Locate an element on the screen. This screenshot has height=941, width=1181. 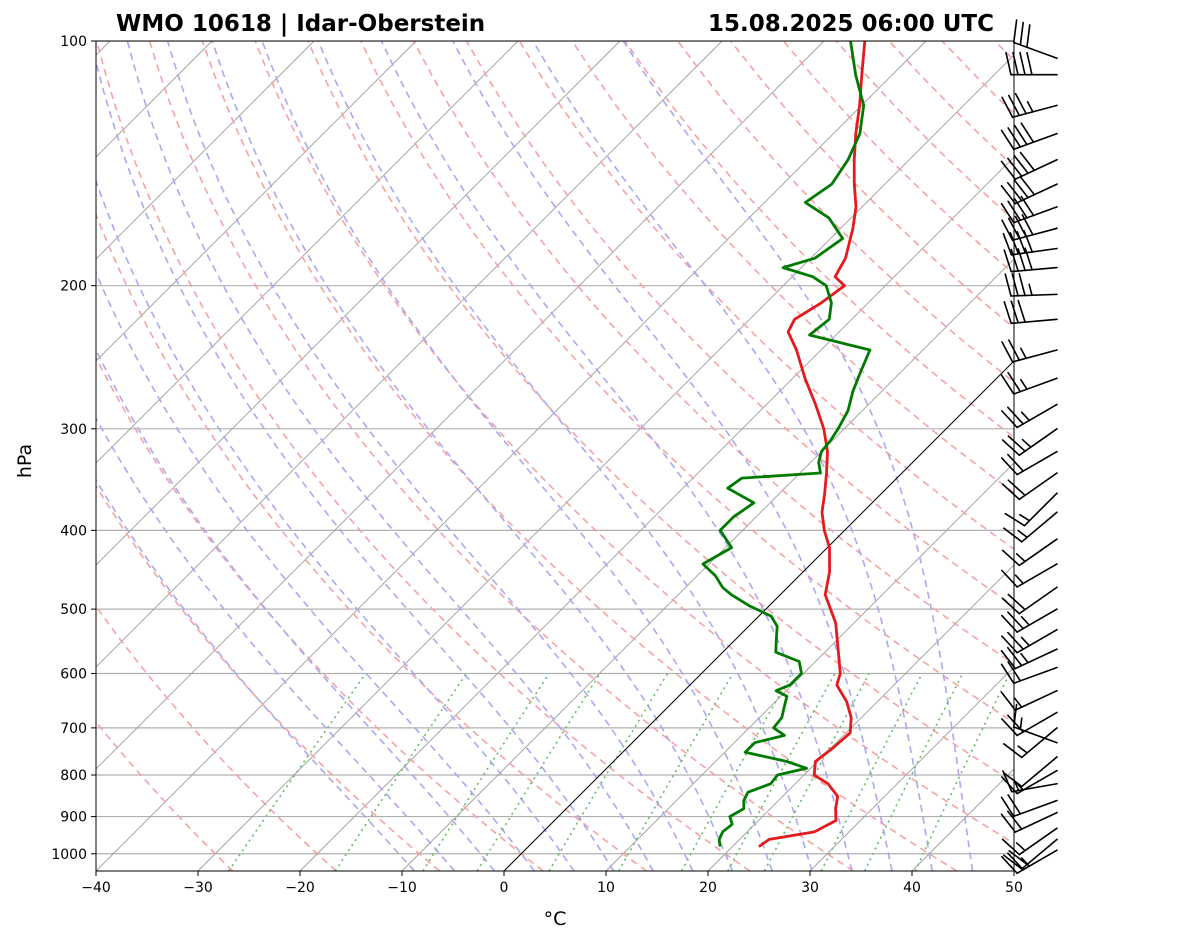
y-tick-label: 1000 is located at coordinates (69, 855).